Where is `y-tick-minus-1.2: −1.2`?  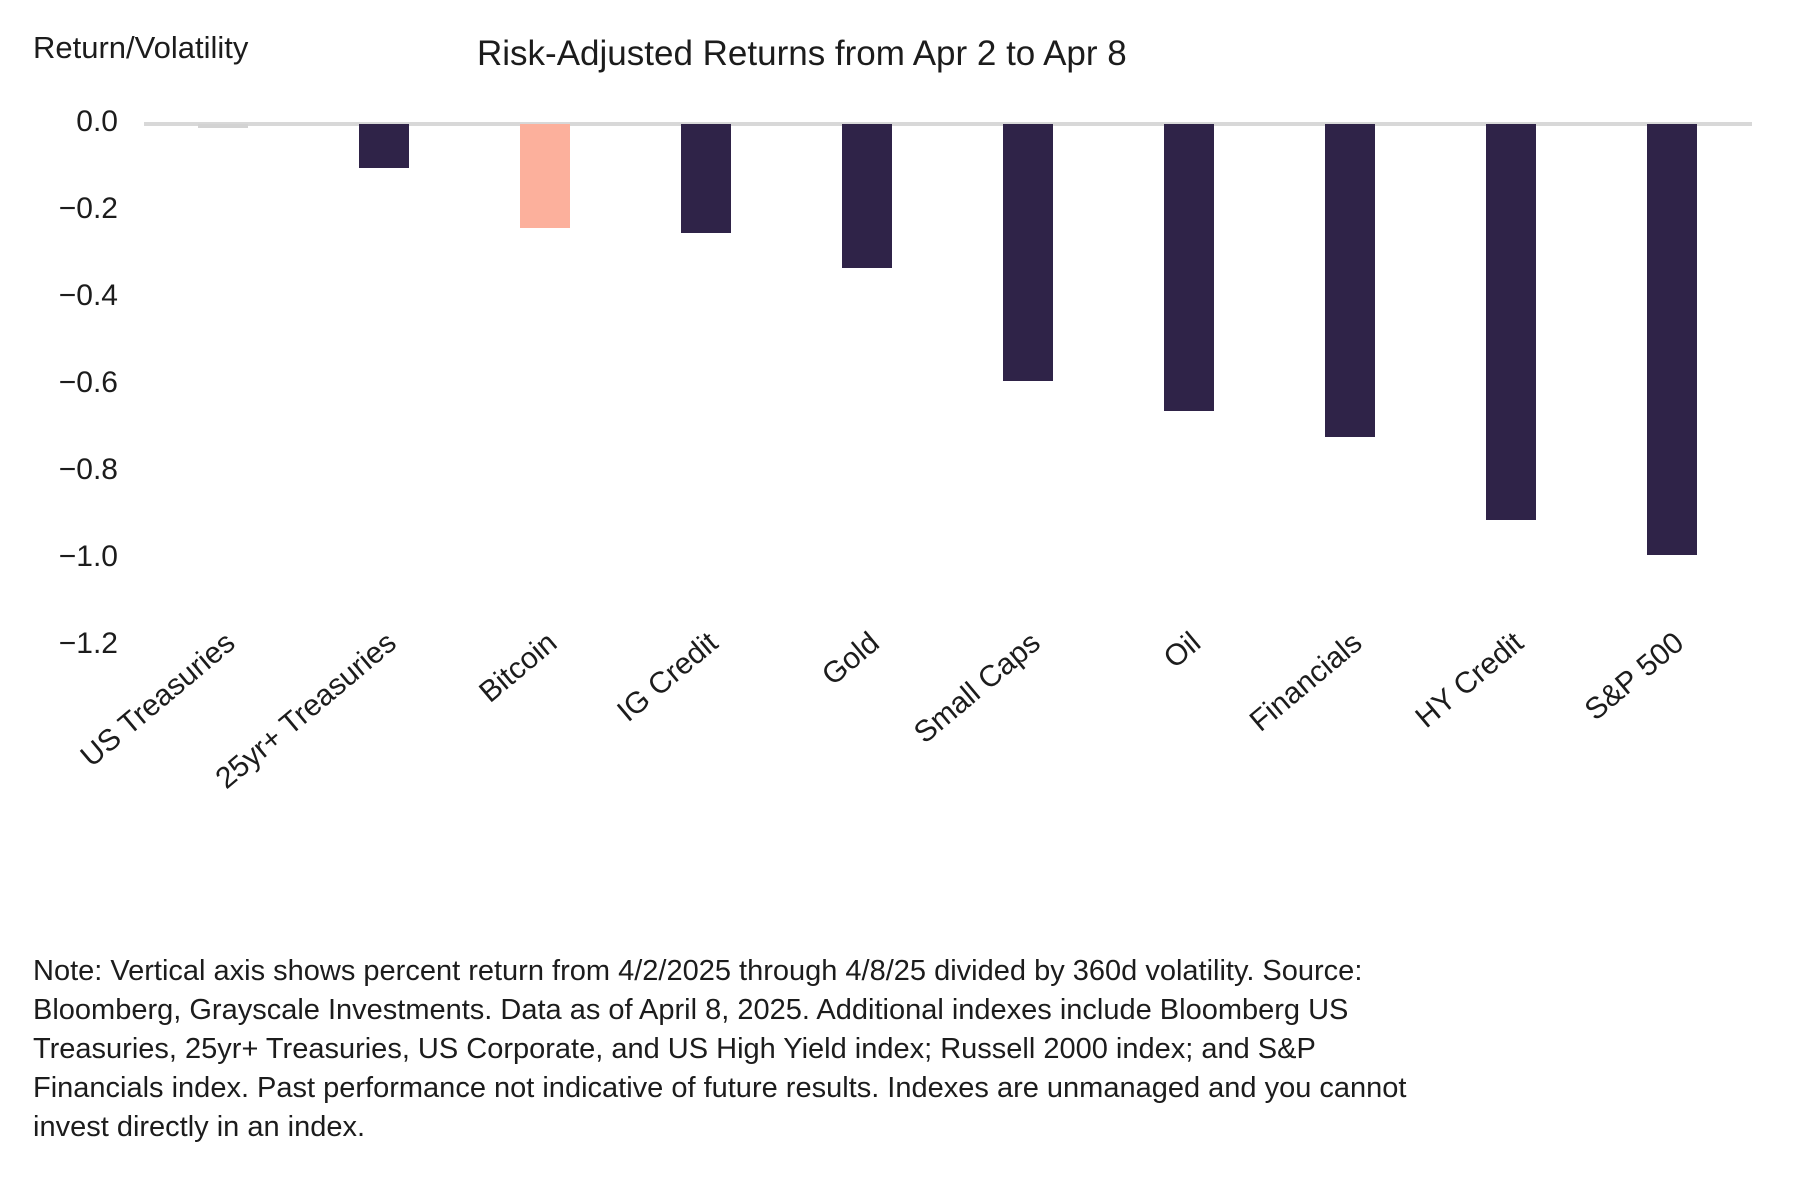 y-tick-minus-1.2: −1.2 is located at coordinates (88, 643).